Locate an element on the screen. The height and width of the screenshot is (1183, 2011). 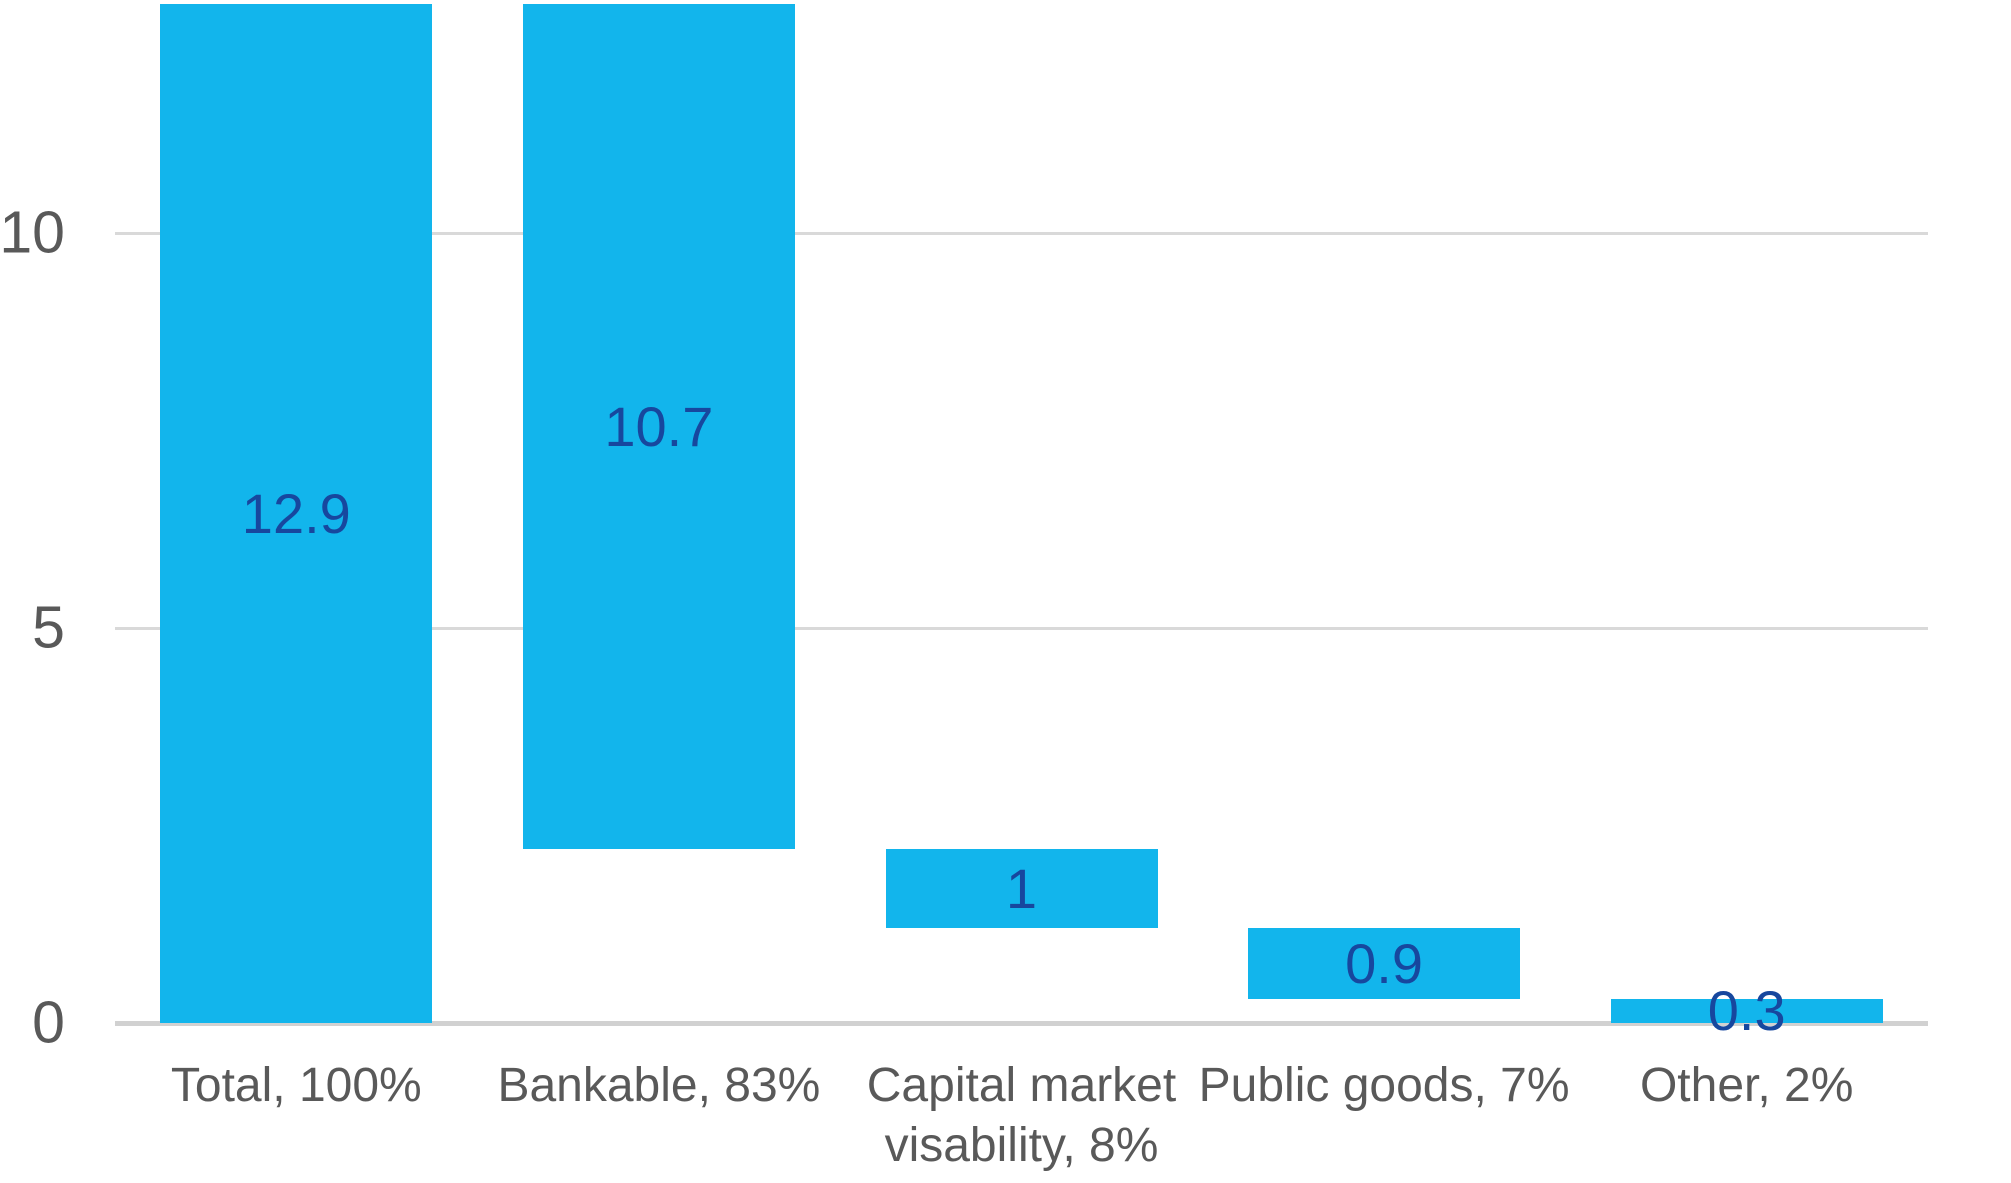
value-label-capital-market-visability-8: 1 is located at coordinates (1021, 888).